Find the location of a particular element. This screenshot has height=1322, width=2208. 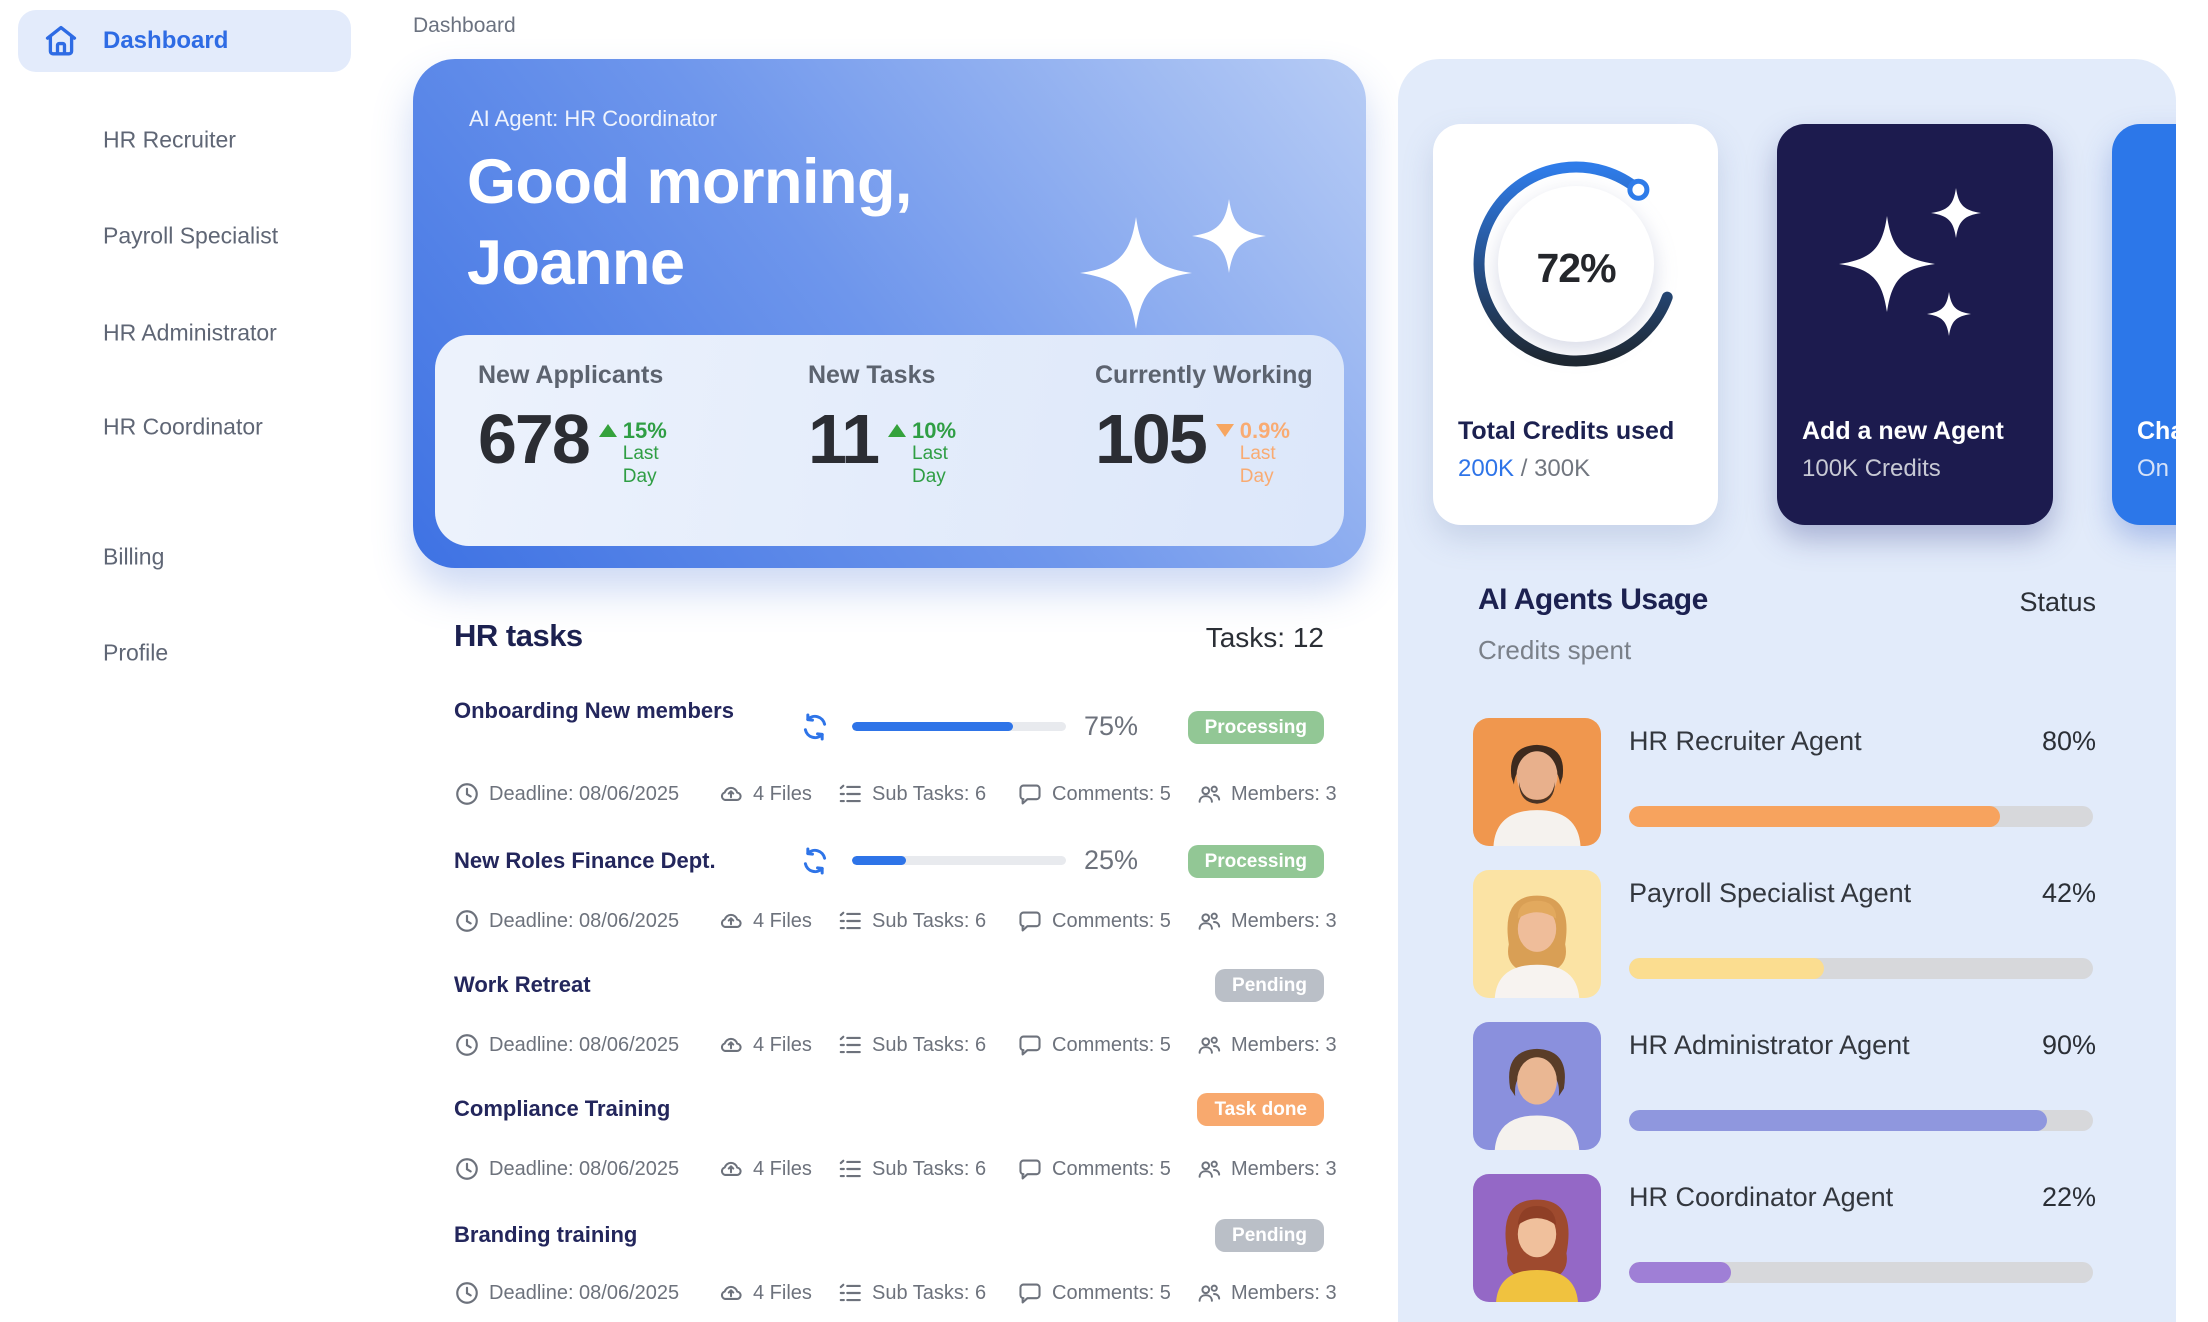

task-progress-bar is located at coordinates (959, 726).